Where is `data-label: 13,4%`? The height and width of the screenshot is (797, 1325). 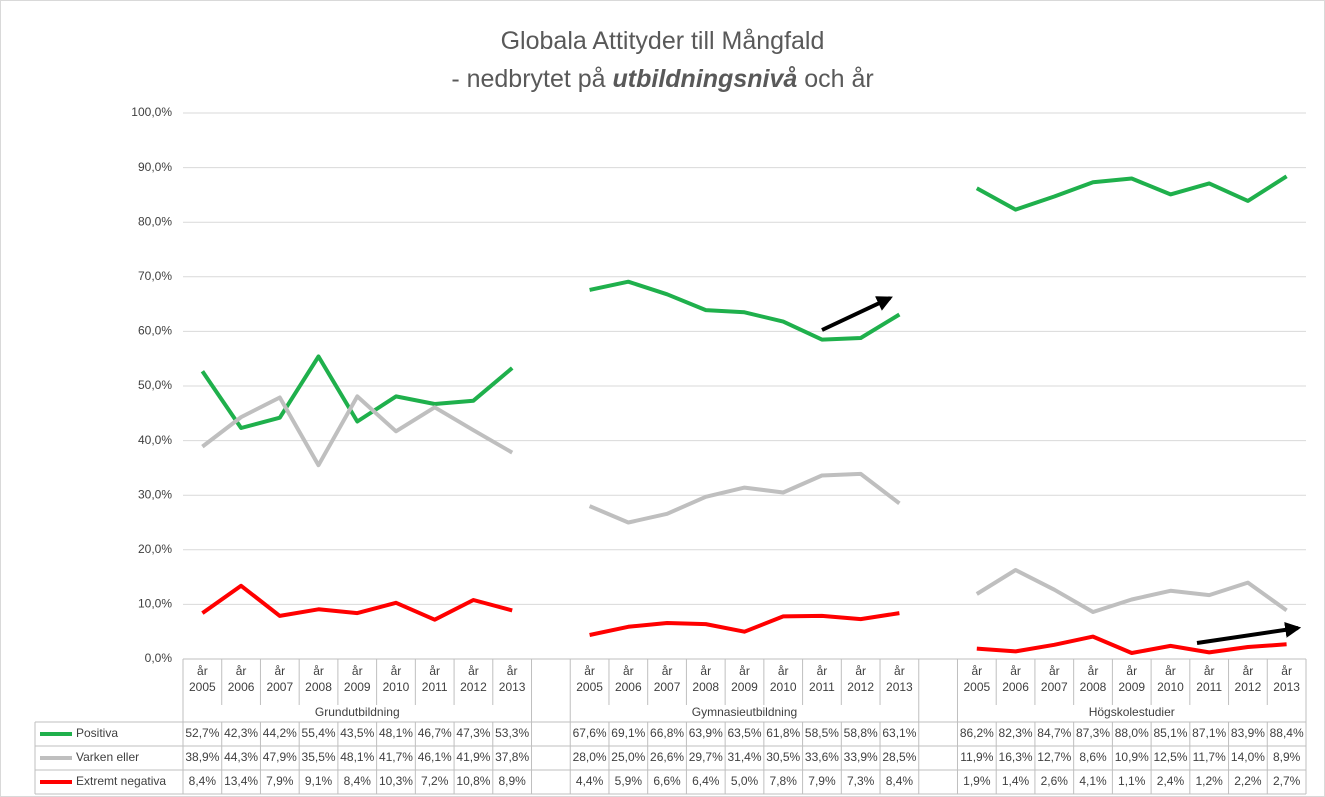
data-label: 13,4% is located at coordinates (241, 781).